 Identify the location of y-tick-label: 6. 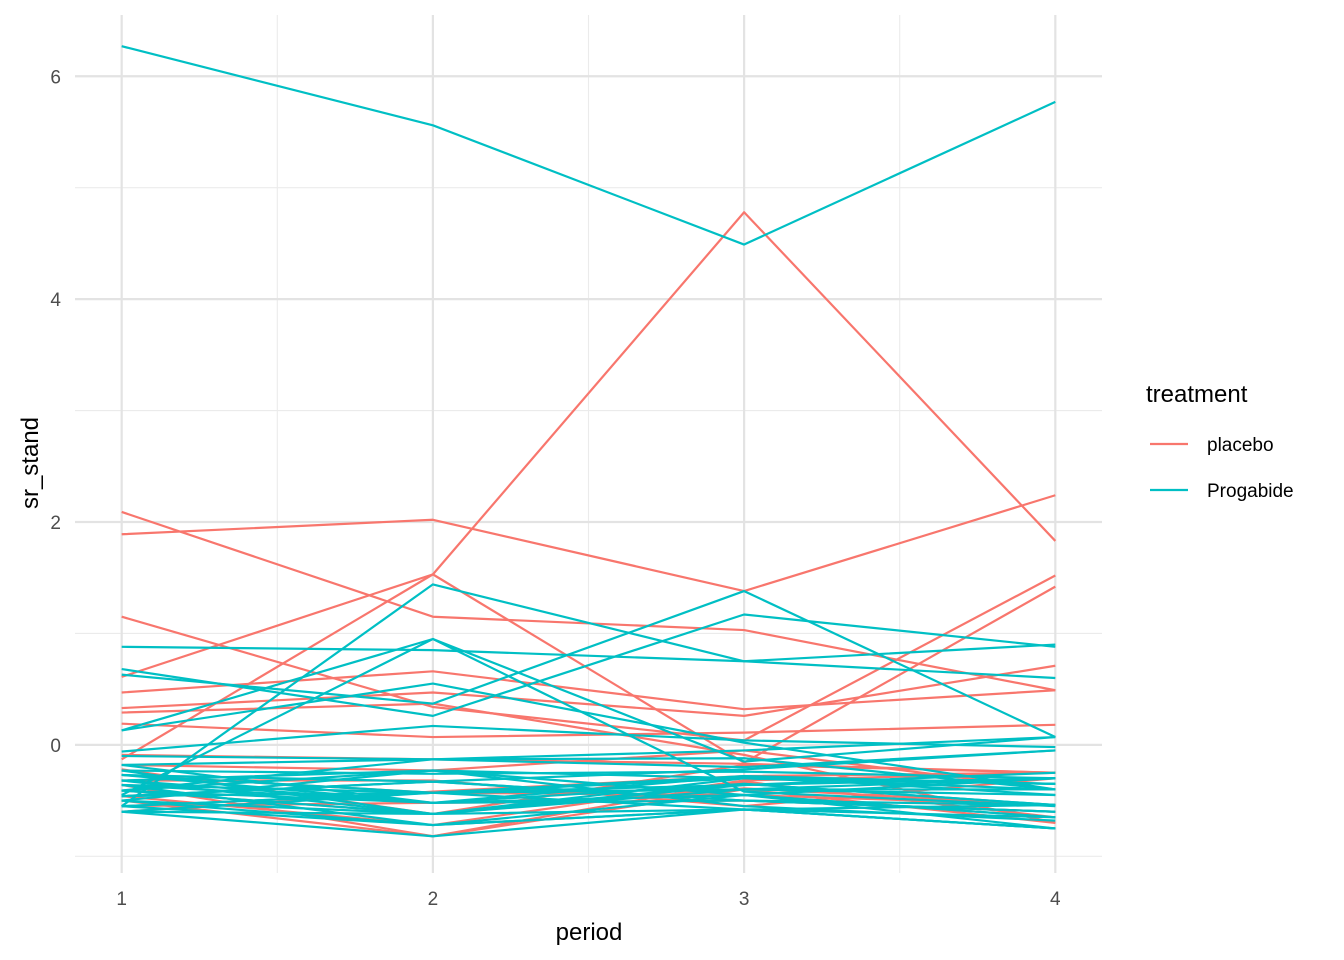
(55, 77).